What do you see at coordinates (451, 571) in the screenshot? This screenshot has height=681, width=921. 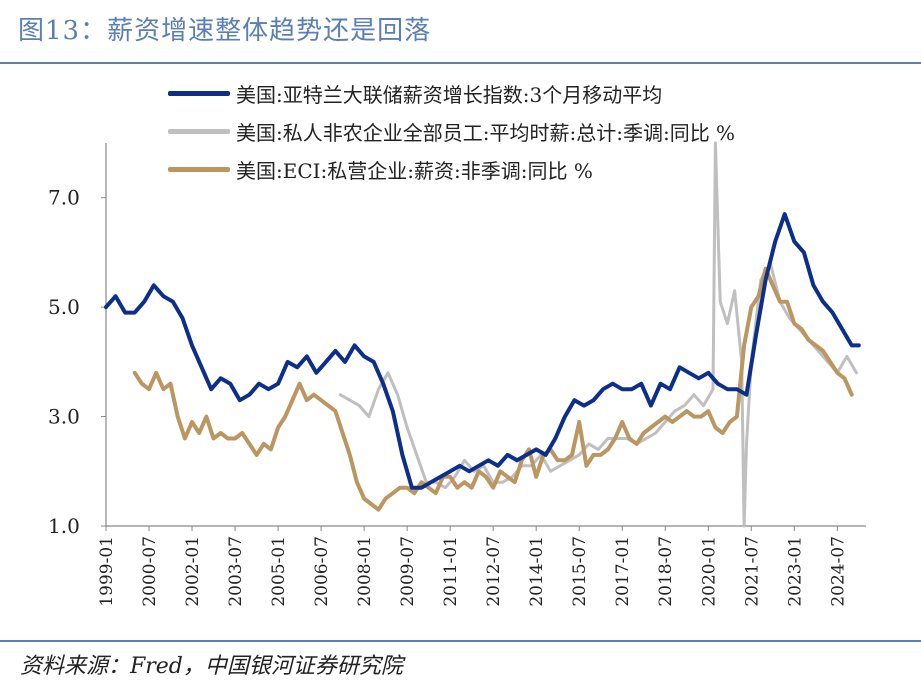 I see `x-tick-label: 2011-01` at bounding box center [451, 571].